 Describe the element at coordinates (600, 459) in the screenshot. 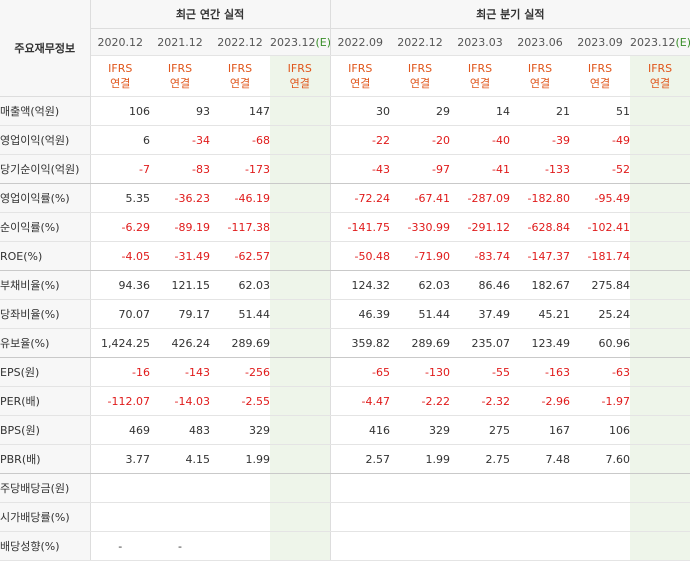

I see `table-cell: 7.60` at that location.